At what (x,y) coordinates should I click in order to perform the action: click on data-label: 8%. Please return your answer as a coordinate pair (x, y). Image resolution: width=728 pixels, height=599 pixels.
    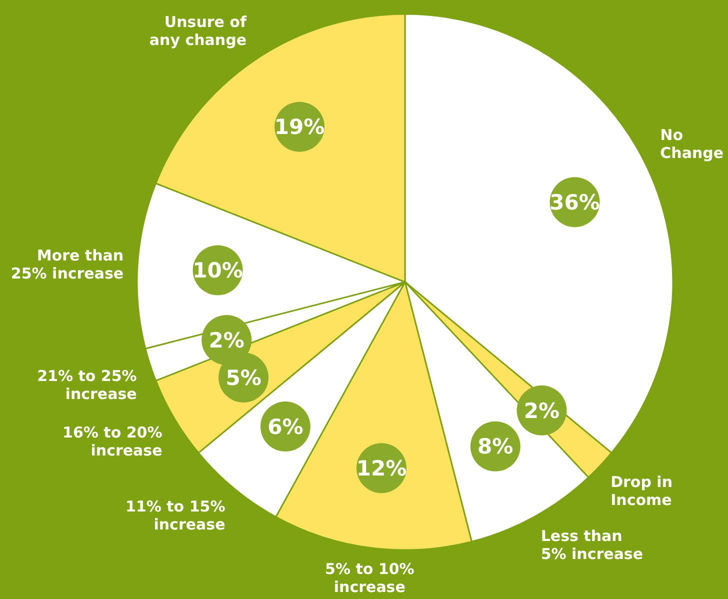
    Looking at the image, I should click on (496, 446).